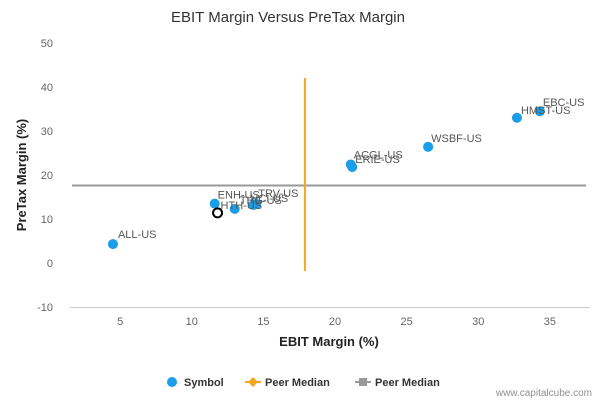 The image size is (600, 400). Describe the element at coordinates (288, 17) in the screenshot. I see `chart-title: EBIT Margin Versus PreTax Margin` at that location.